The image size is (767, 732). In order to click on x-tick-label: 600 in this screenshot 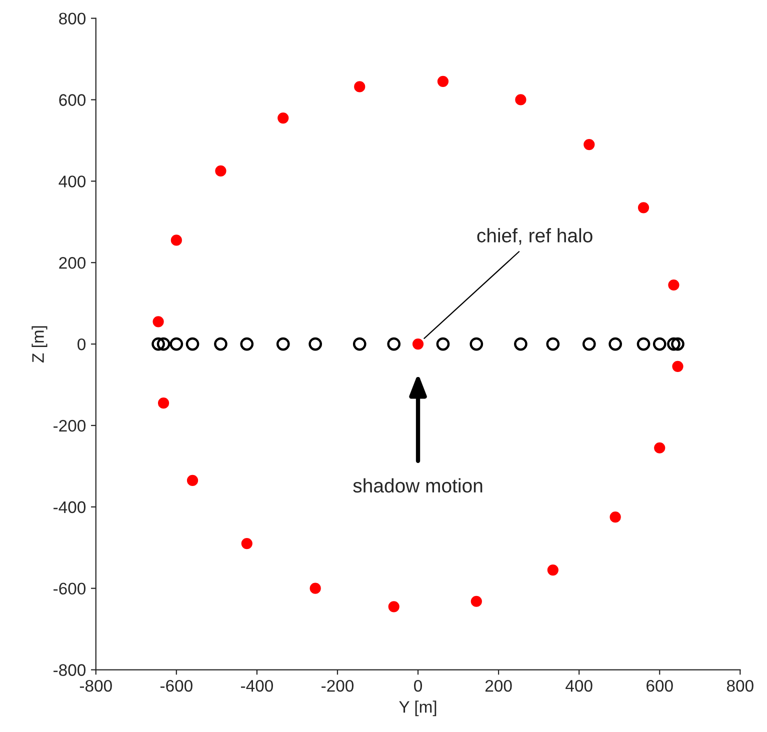, I will do `click(659, 686)`.